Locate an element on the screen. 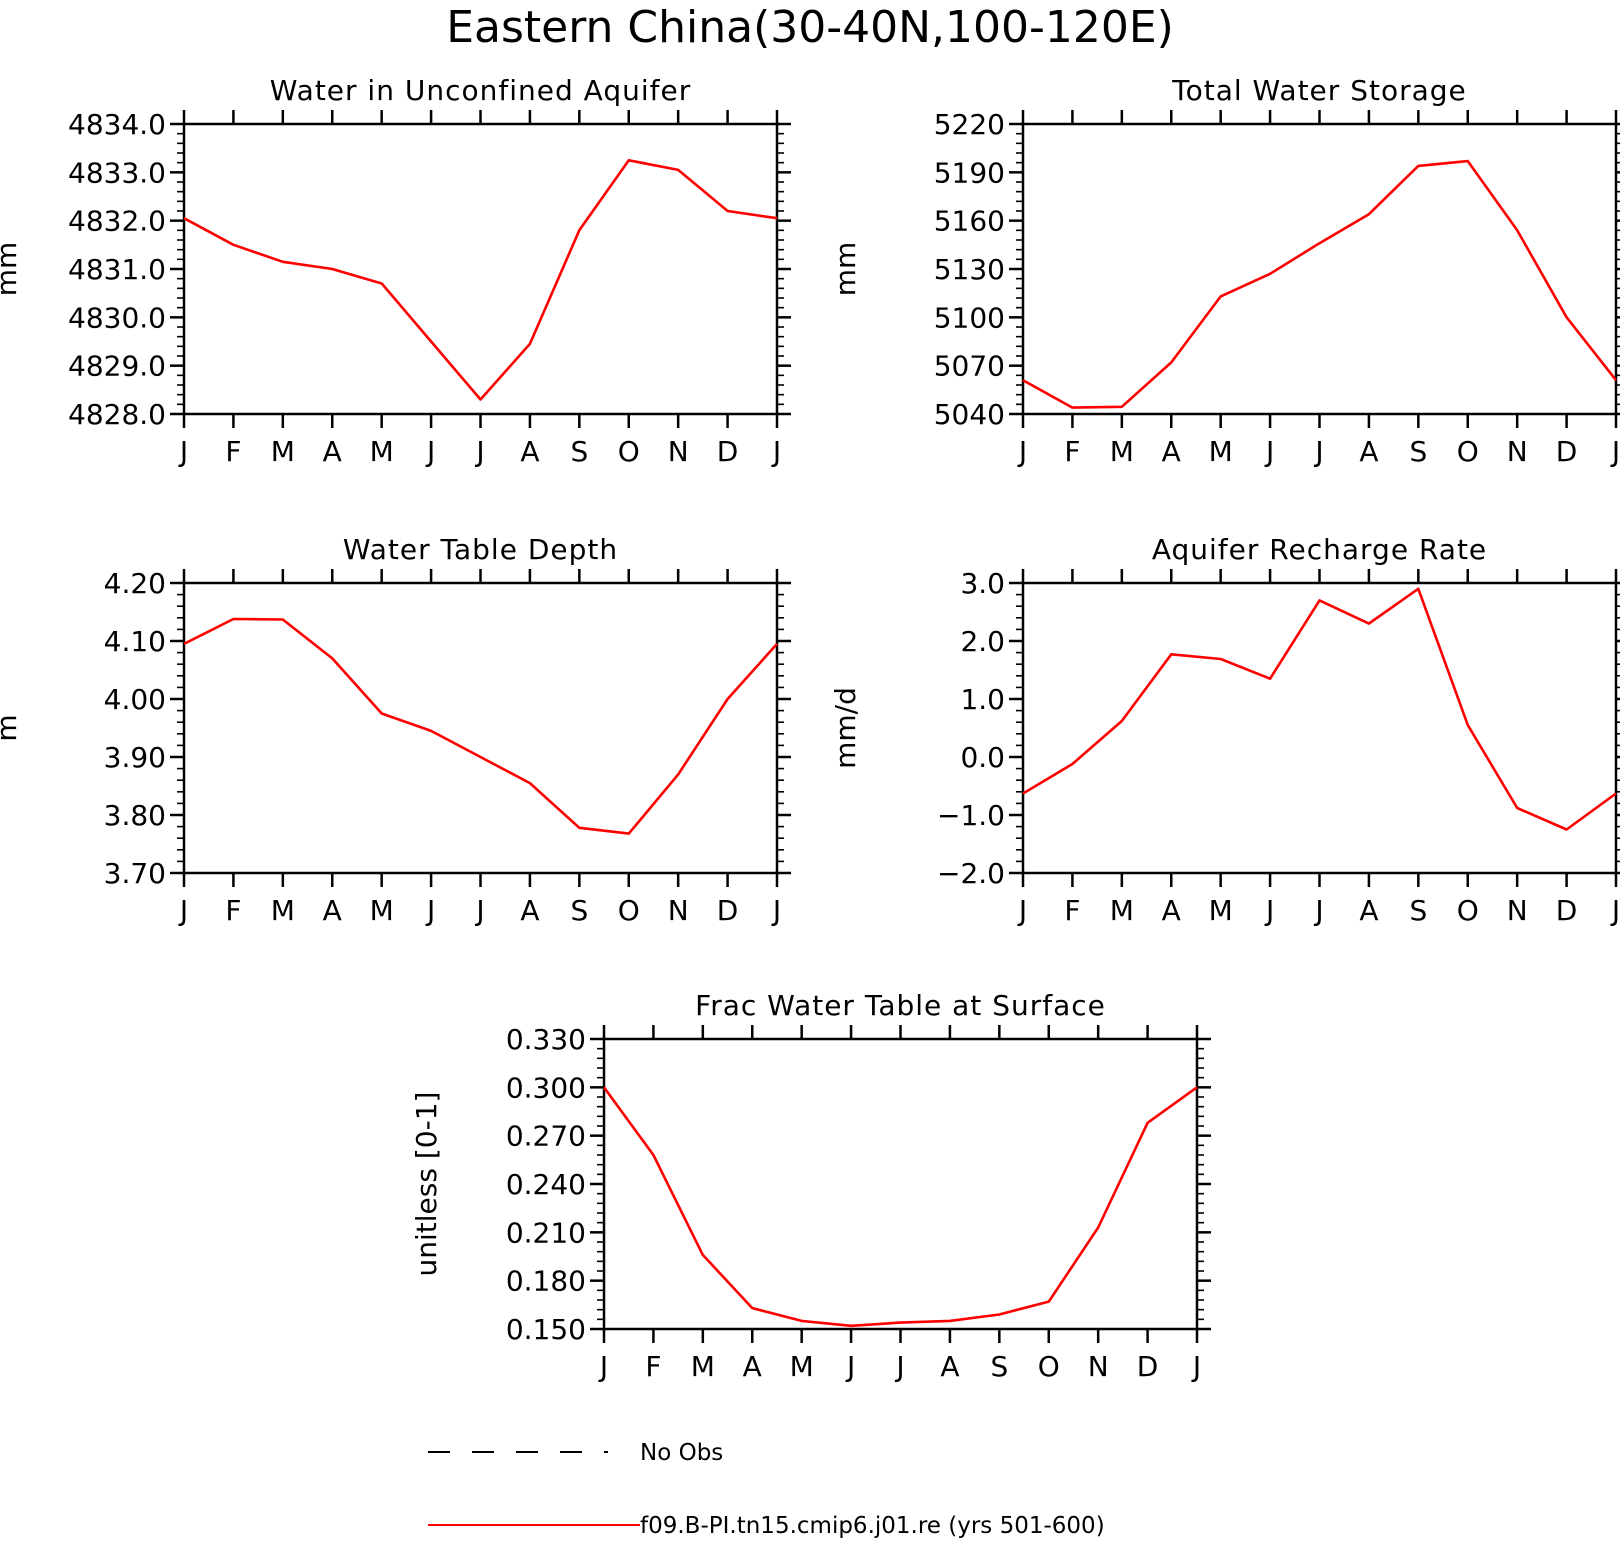  y-tick-label: 0.300 is located at coordinates (546, 1087).